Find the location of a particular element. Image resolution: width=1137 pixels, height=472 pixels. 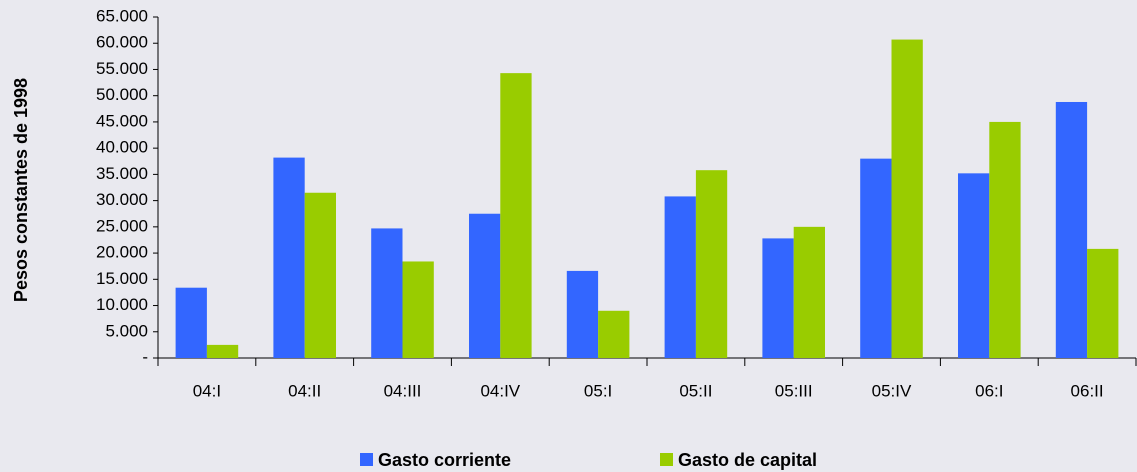

x-tick-label: 04:IV is located at coordinates (500, 390).